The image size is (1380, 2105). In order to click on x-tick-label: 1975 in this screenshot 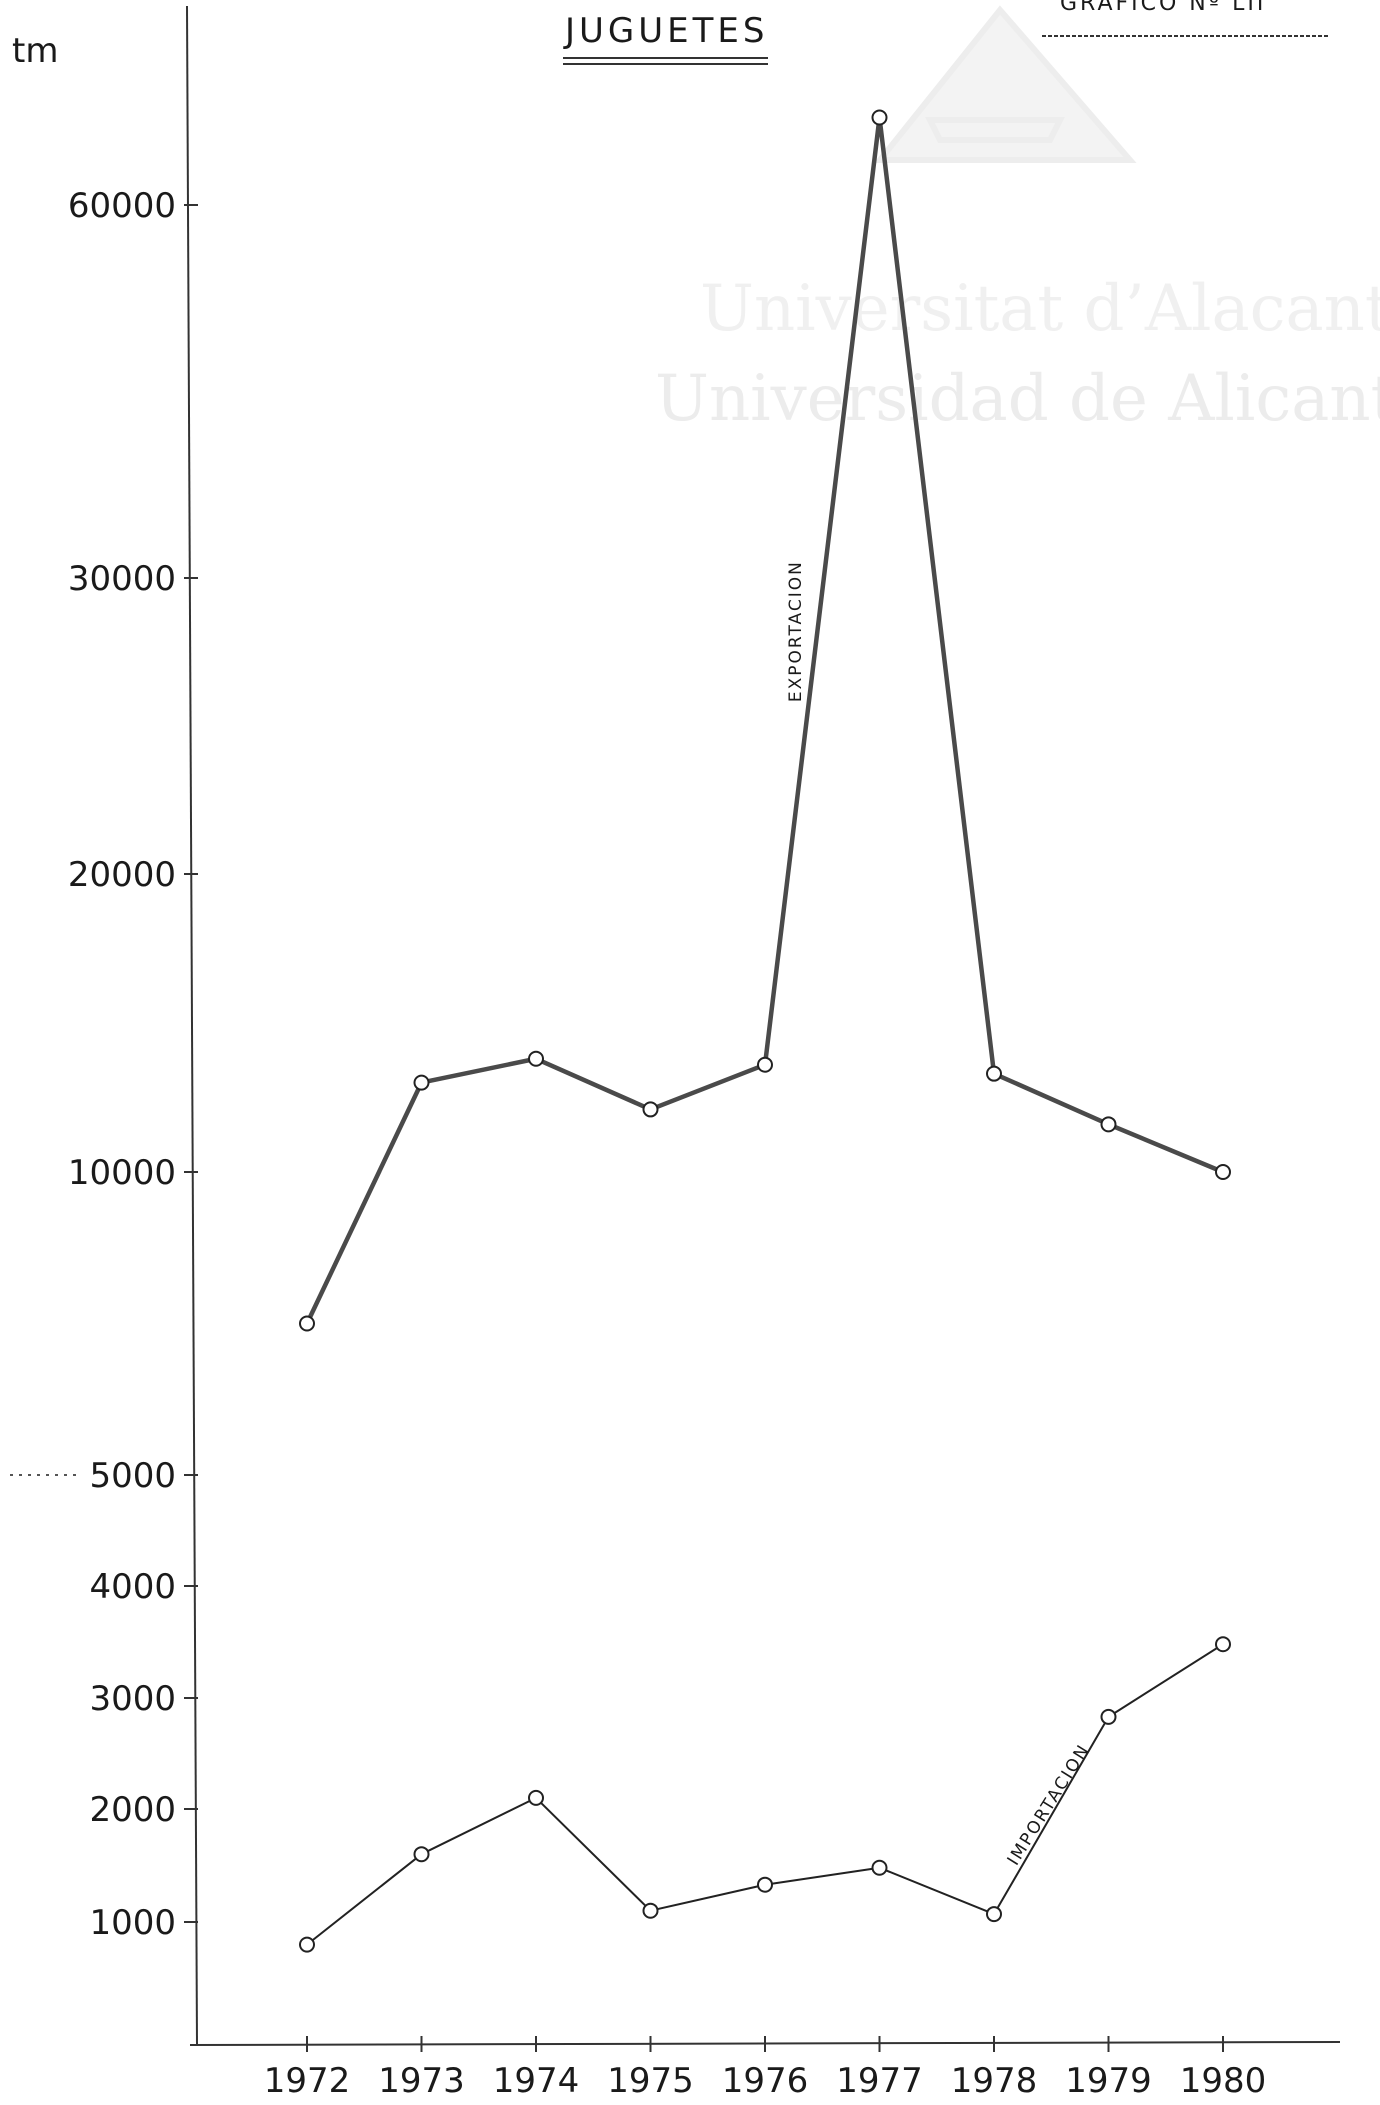, I will do `click(650, 2080)`.